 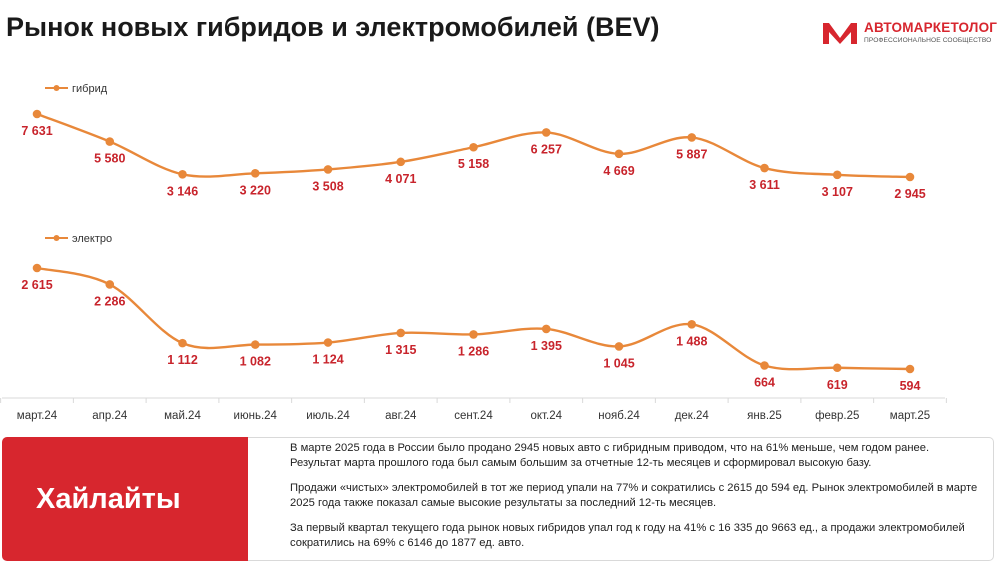 I want to click on data-label: 2 286, so click(x=109, y=301).